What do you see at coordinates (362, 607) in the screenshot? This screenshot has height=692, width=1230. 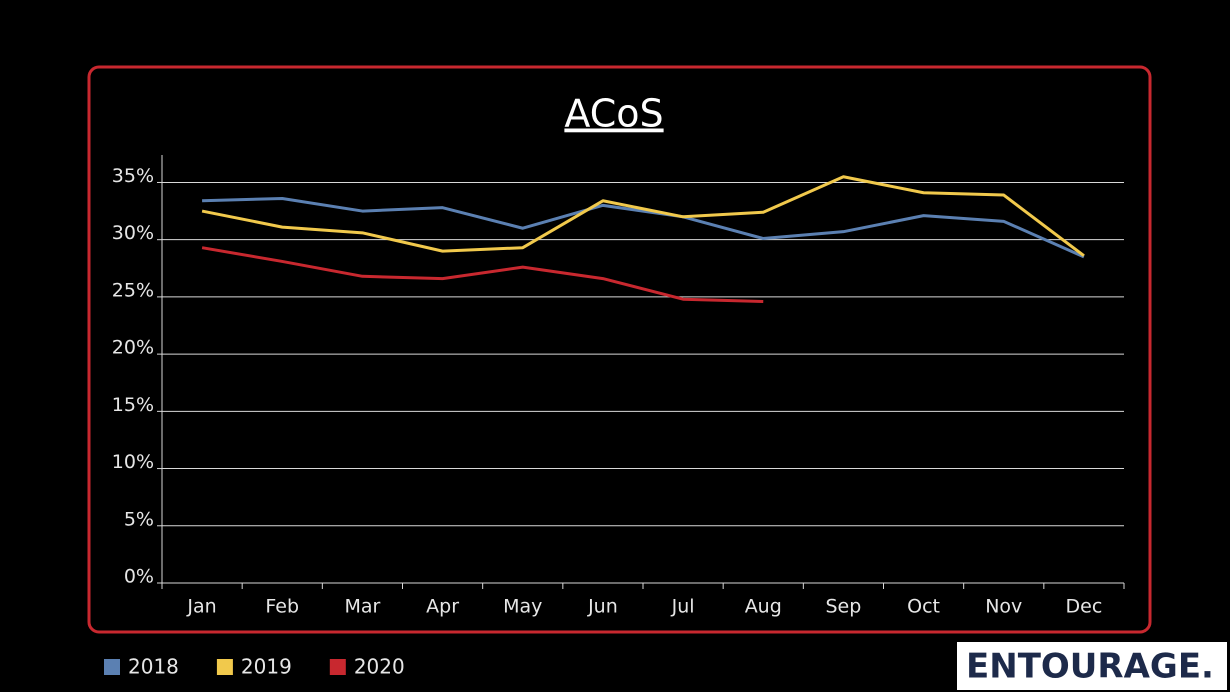 I see `x-tick-label: Mar` at bounding box center [362, 607].